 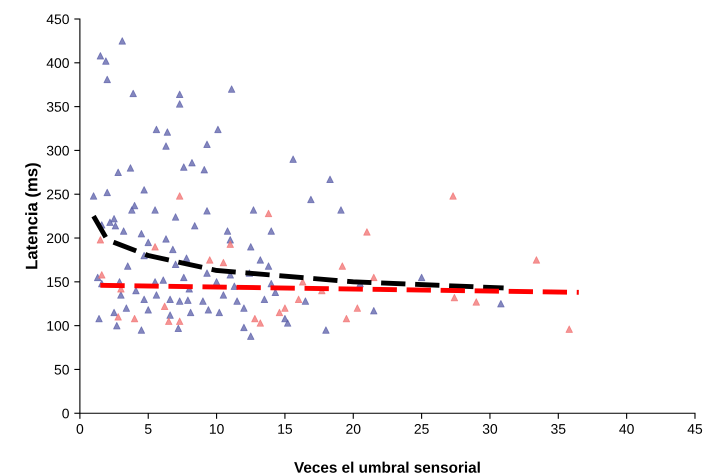 What do you see at coordinates (217, 429) in the screenshot?
I see `x-tick-label: 10` at bounding box center [217, 429].